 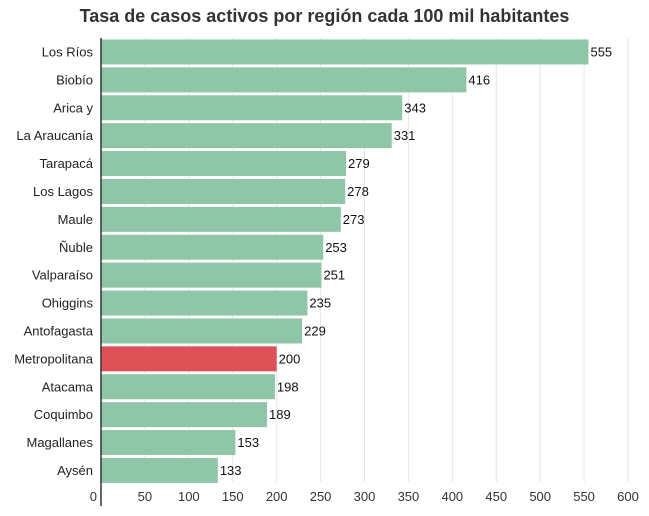 What do you see at coordinates (233, 496) in the screenshot?
I see `x-tick-label: 150` at bounding box center [233, 496].